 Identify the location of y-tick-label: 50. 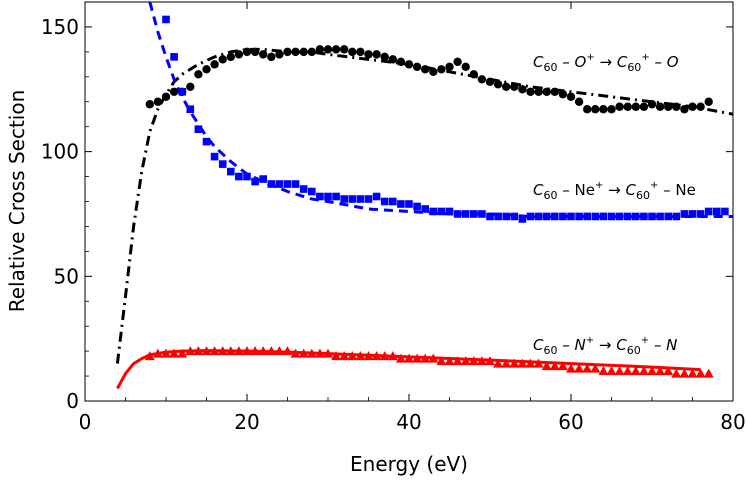
(66, 276).